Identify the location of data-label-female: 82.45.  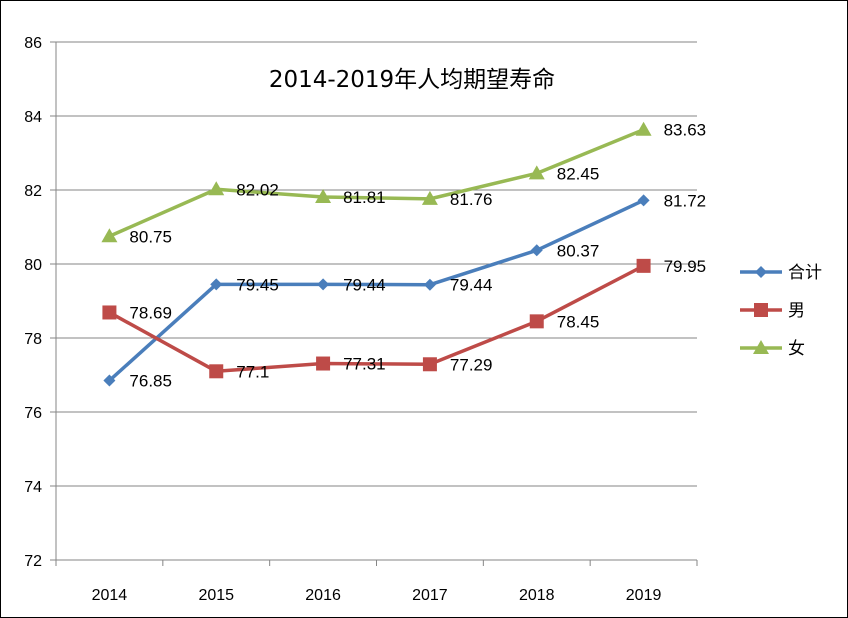
(578, 173).